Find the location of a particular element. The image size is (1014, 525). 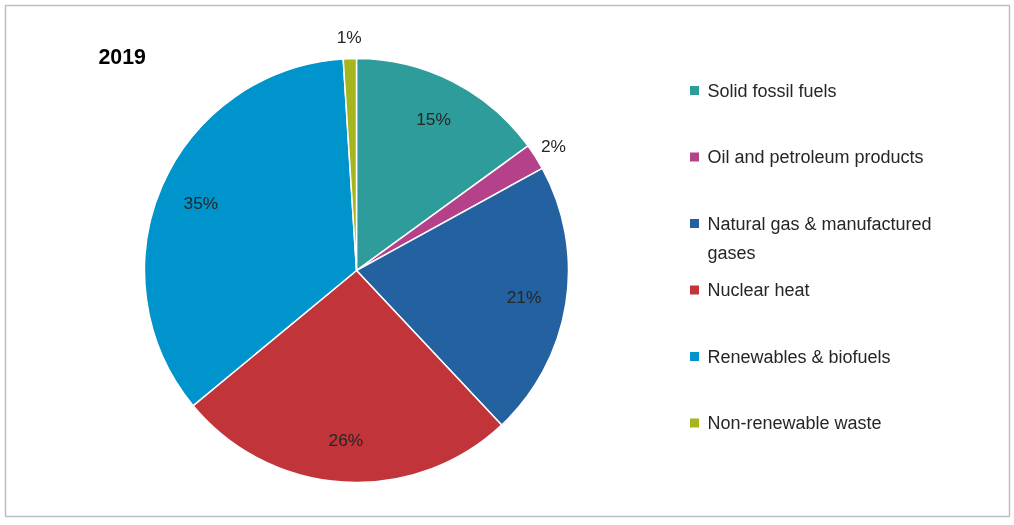

legend-label: Oil and petroleum products is located at coordinates (815, 157).